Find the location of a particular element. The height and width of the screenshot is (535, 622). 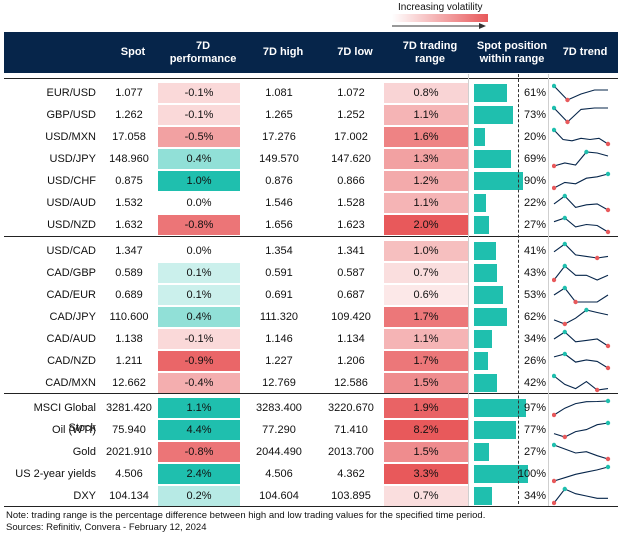

range-value: 0.8% is located at coordinates (426, 93).